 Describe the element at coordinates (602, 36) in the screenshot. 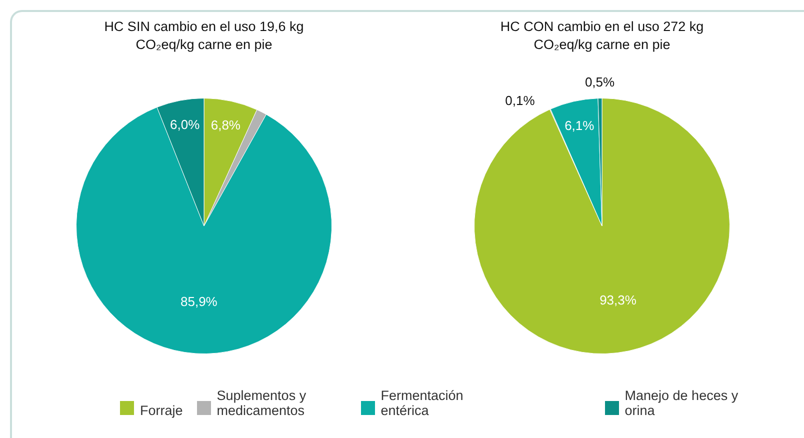

I see `chart-title: HC CON cambio en el uso 272 kg CO₂eq/kg carne en pie` at that location.